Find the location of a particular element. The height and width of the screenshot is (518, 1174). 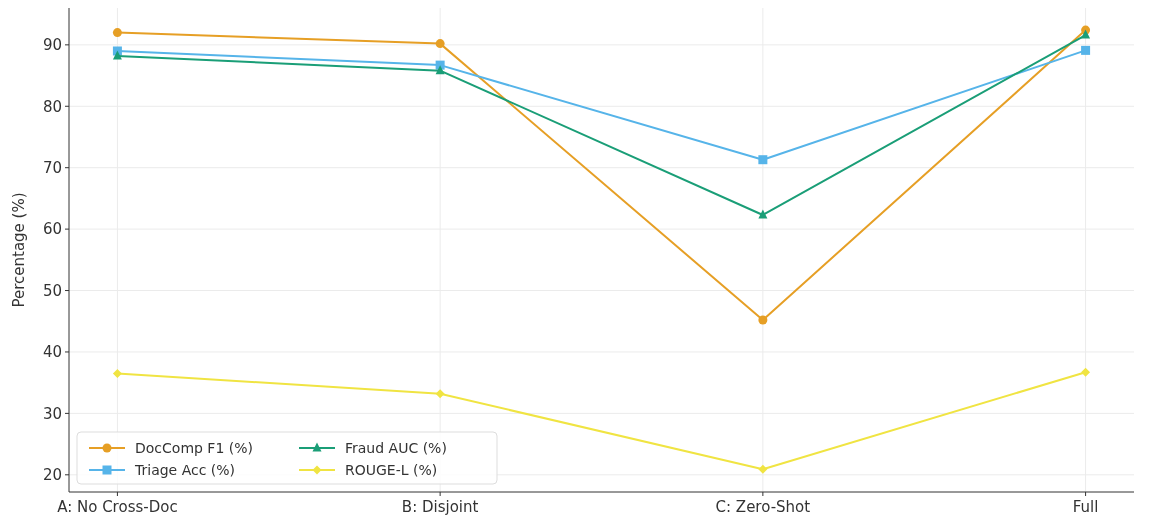

x-tick-label: Full is located at coordinates (1085, 507).